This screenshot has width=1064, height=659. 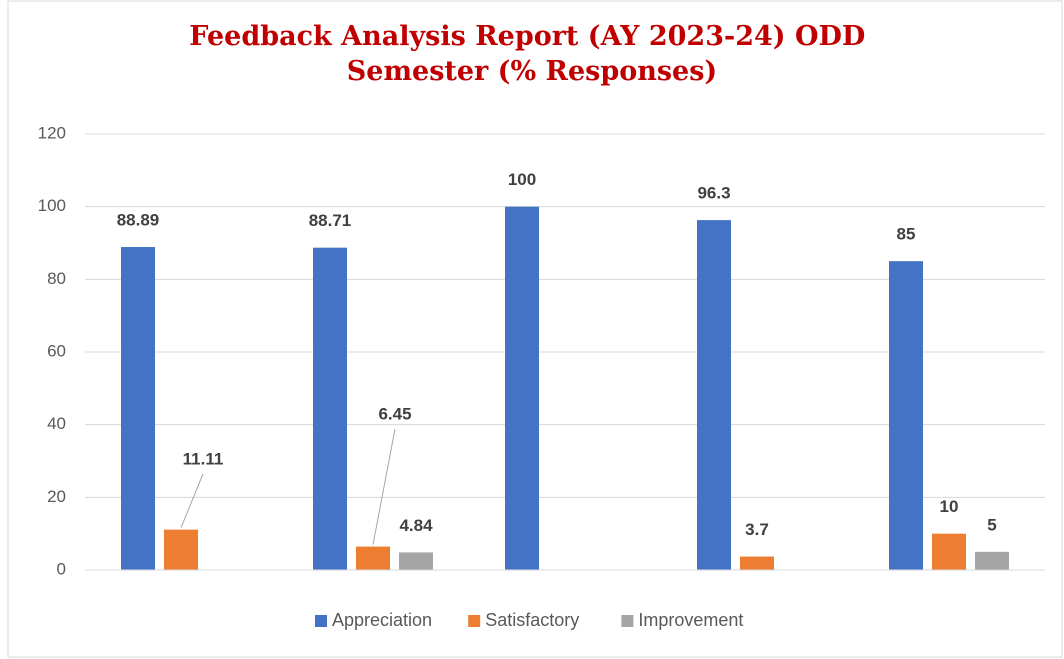 What do you see at coordinates (52, 205) in the screenshot?
I see `y-tick-label: 100` at bounding box center [52, 205].